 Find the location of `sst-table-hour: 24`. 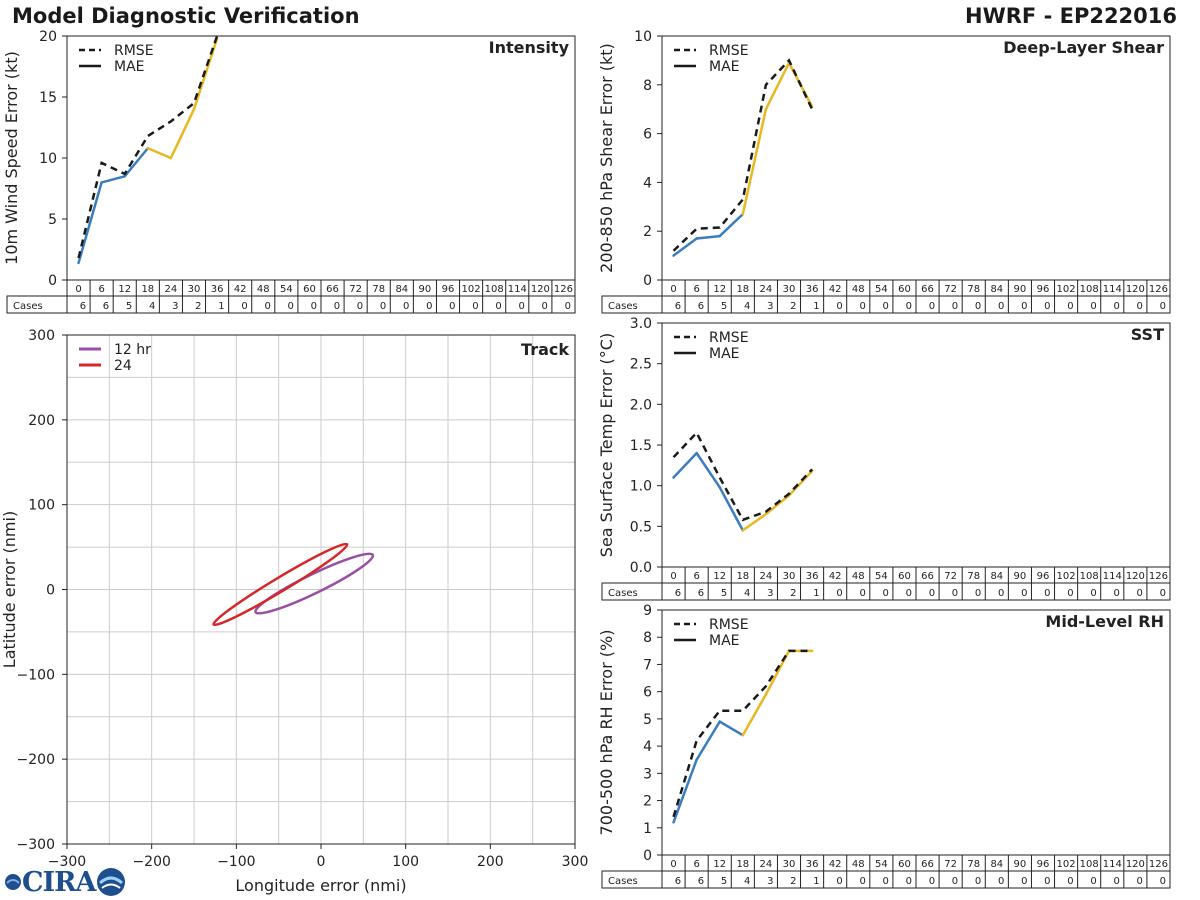

sst-table-hour: 24 is located at coordinates (766, 576).